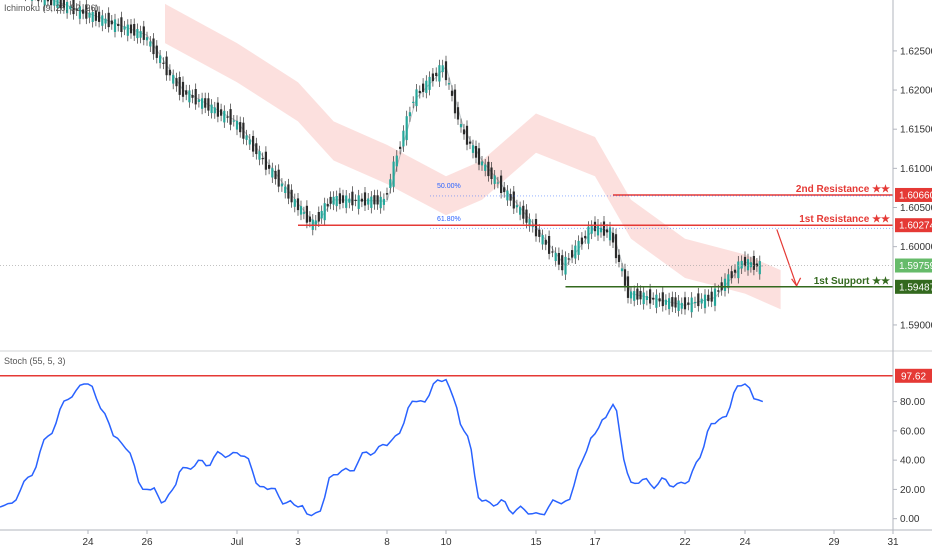 This screenshot has width=932, height=550. I want to click on price-tick-label: 1.59000, so click(916, 325).